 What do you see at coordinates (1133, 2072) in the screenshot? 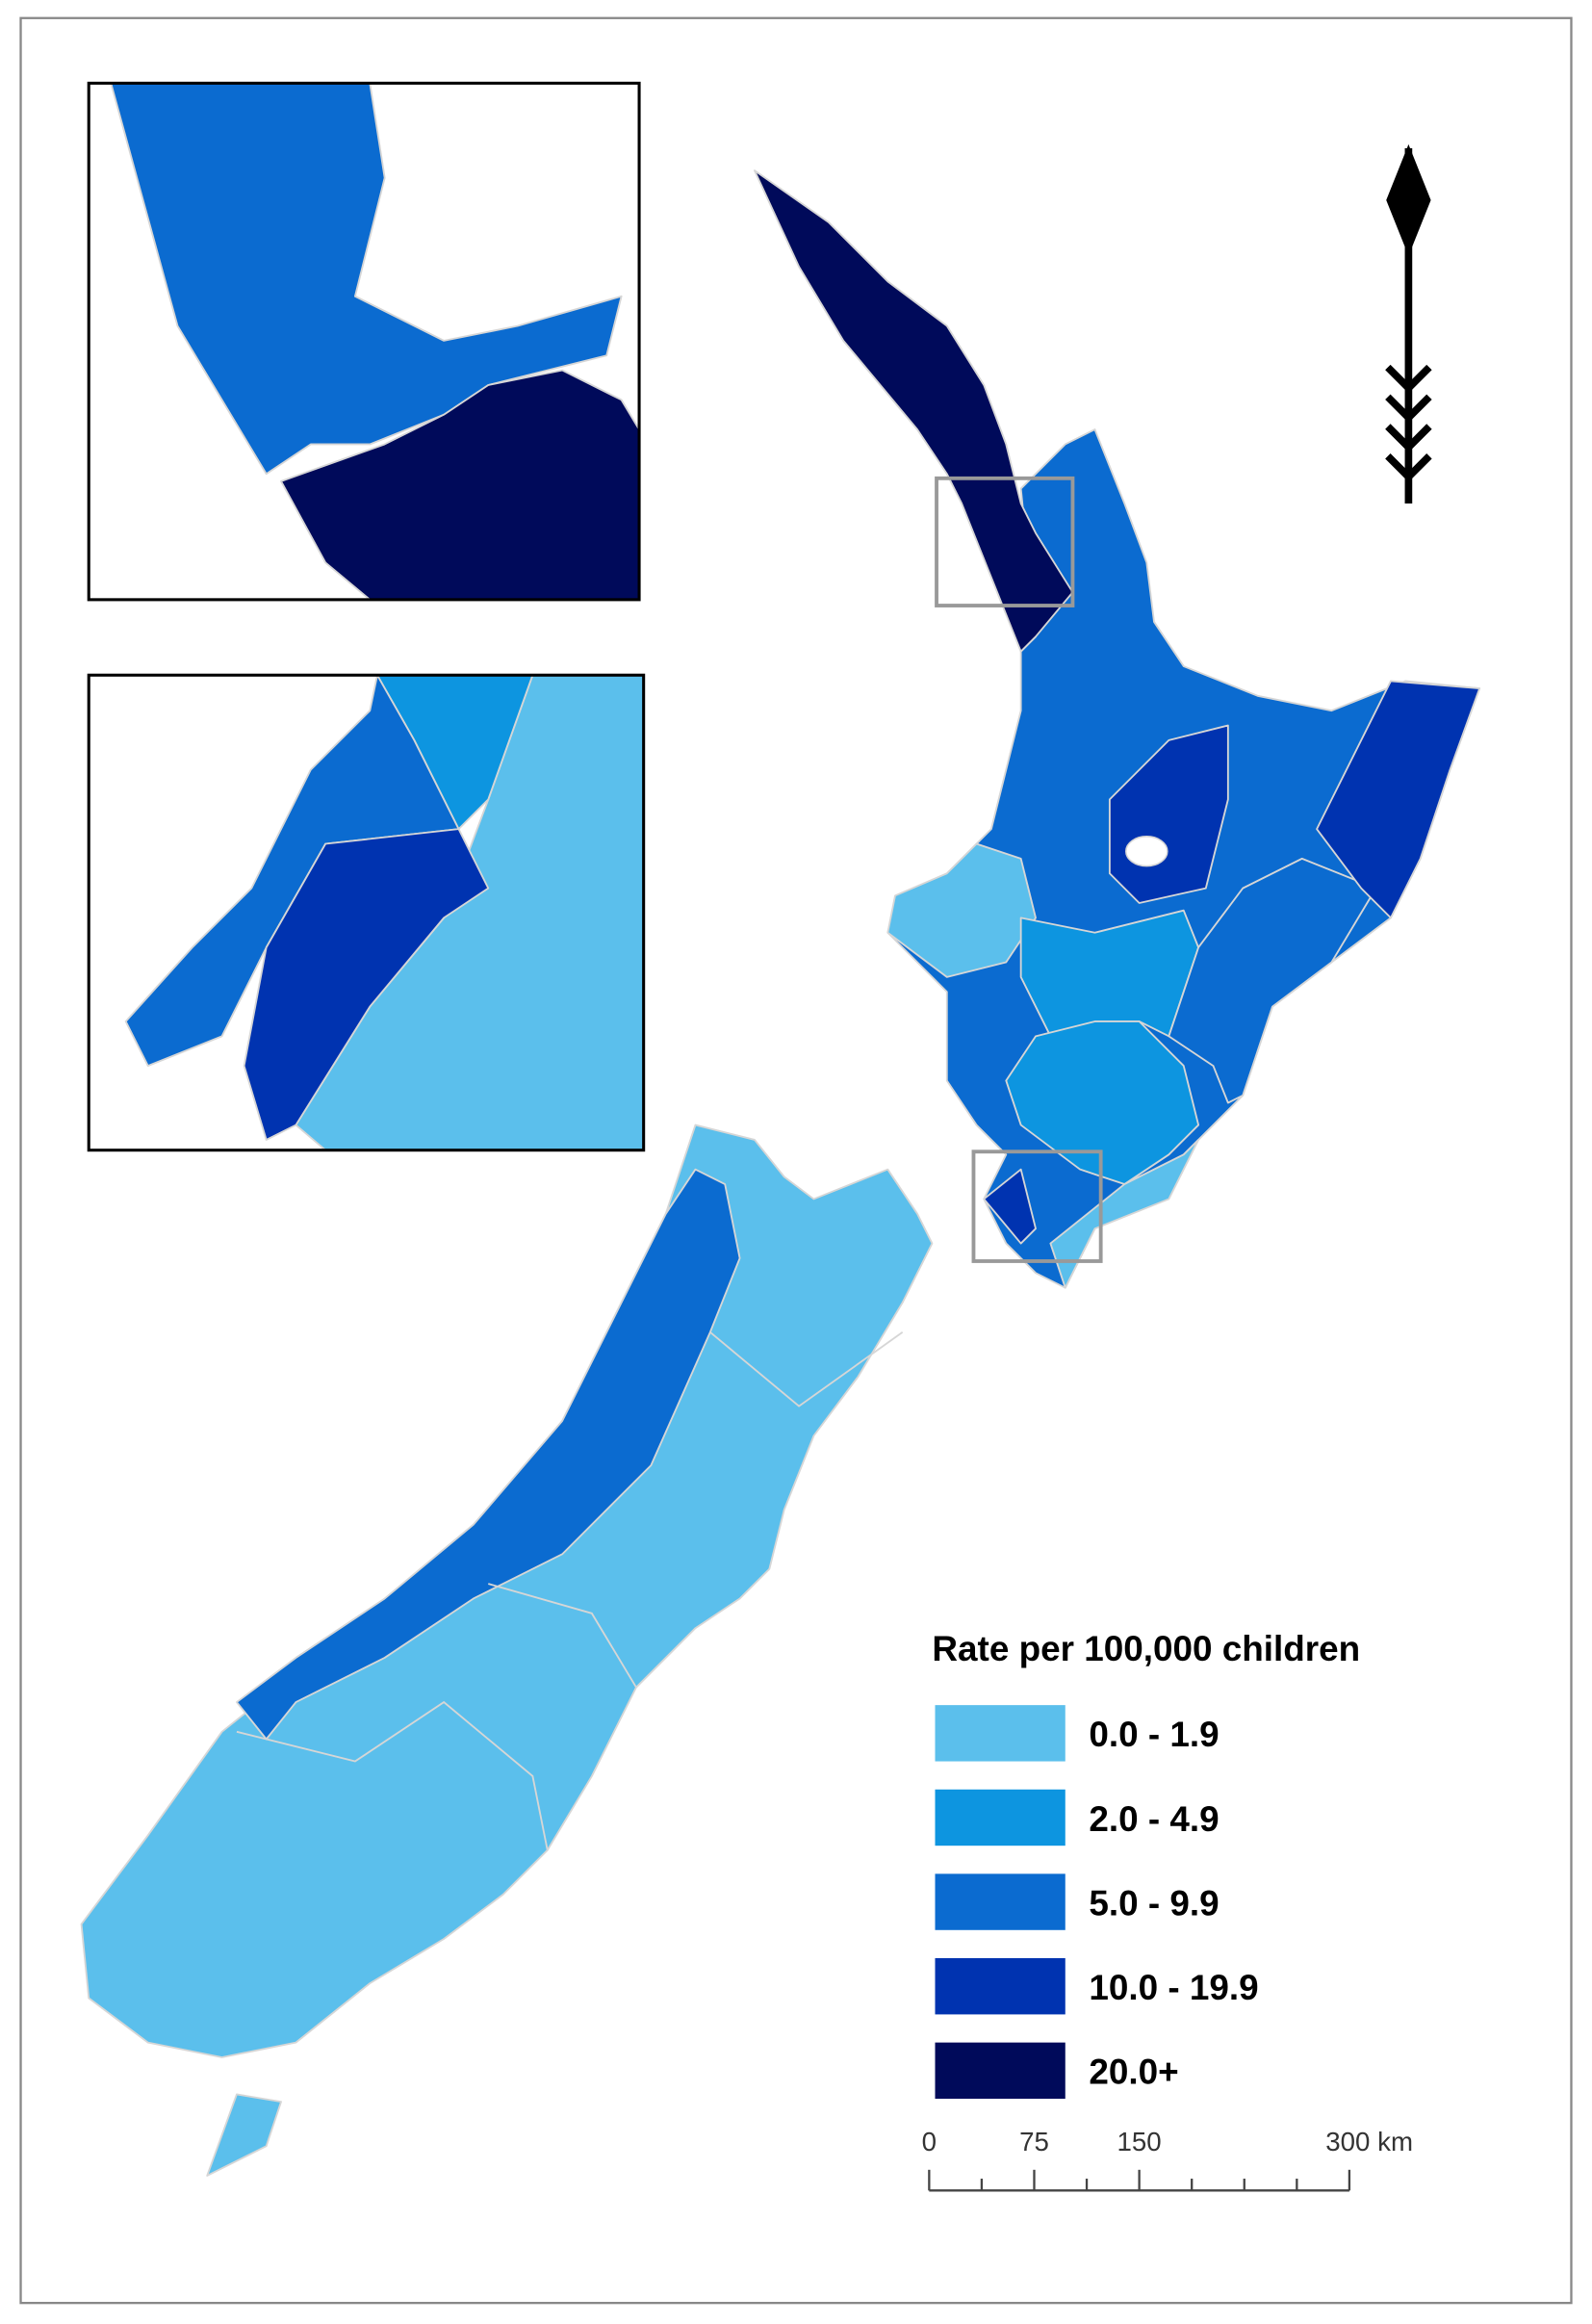
I see `legend-label: 20.0+` at bounding box center [1133, 2072].